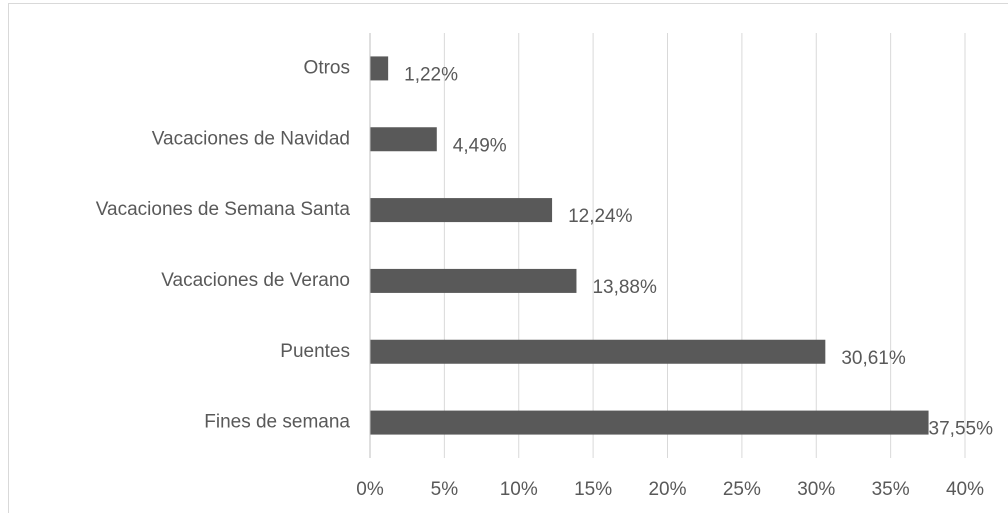  I want to click on x-tick-label: 40%, so click(965, 489).